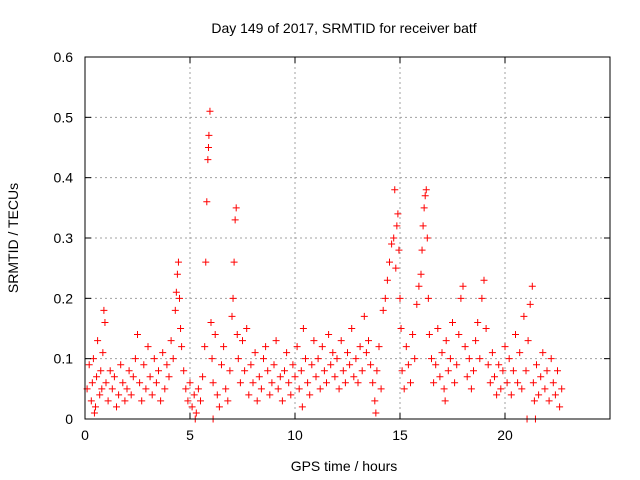 This screenshot has height=480, width=640. I want to click on y-tick-label: 0.4, so click(64, 178).